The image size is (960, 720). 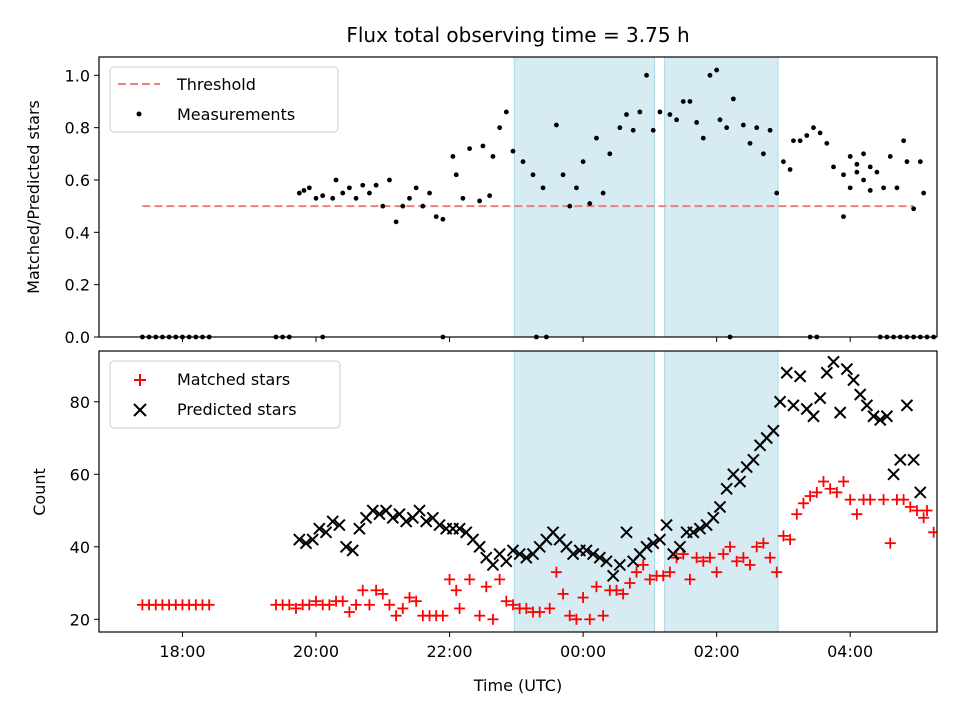 What do you see at coordinates (82, 206) in the screenshot?
I see `top-y-ticks: 0.0 0.2 0.4 0.6 0.8 1.0` at bounding box center [82, 206].